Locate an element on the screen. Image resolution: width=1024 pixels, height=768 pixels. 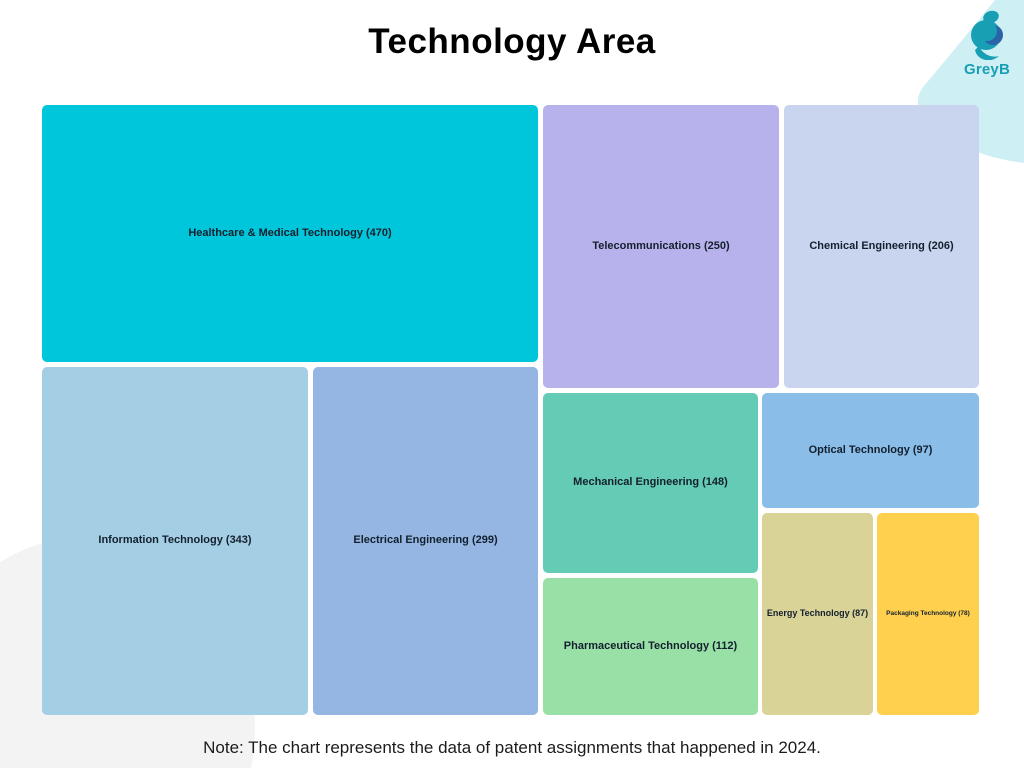
greyb-logo: GreyB is located at coordinates (987, 44).